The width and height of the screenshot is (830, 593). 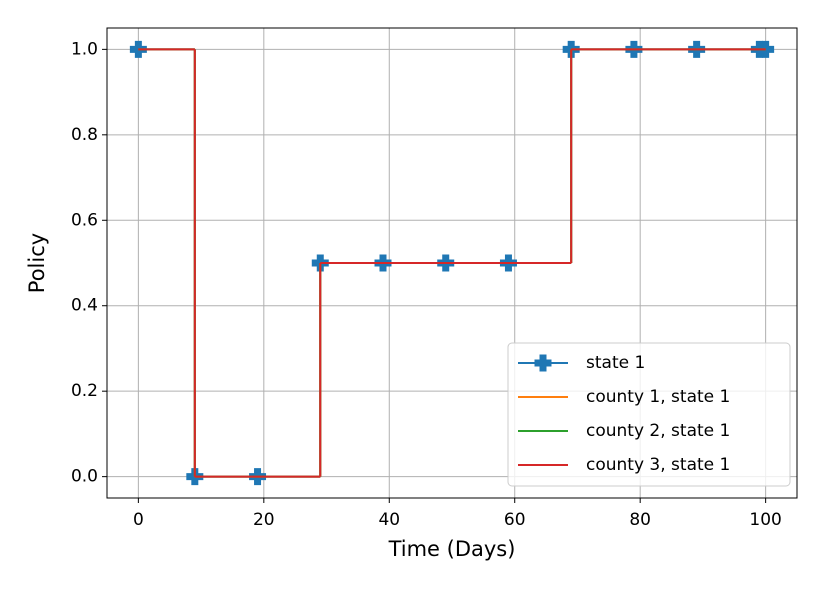 I want to click on x-tick-label: 0, so click(x=138, y=520).